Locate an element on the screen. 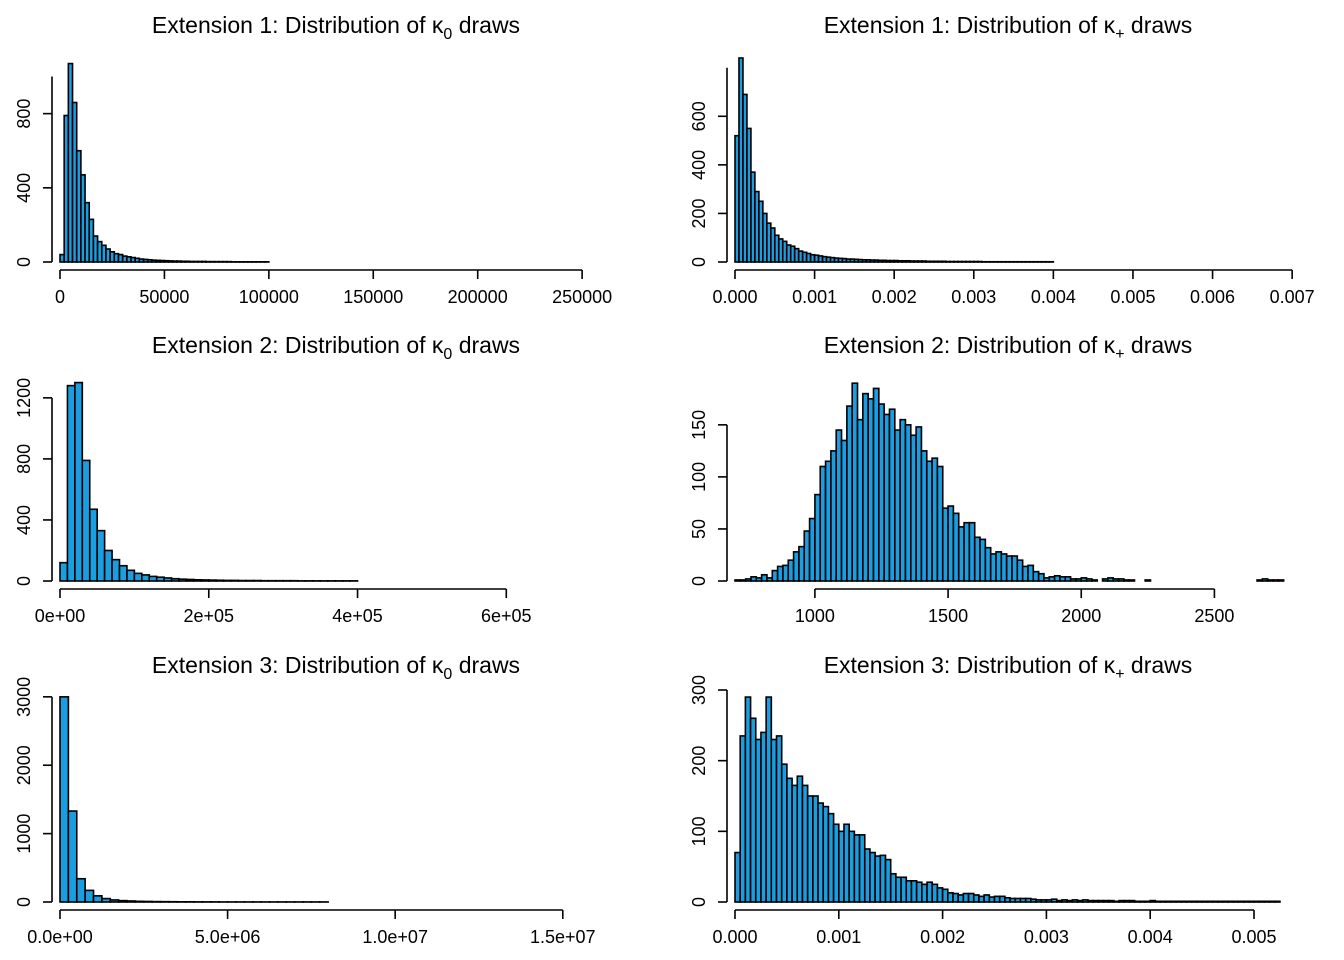  y-tick-label: 50 is located at coordinates (699, 529).